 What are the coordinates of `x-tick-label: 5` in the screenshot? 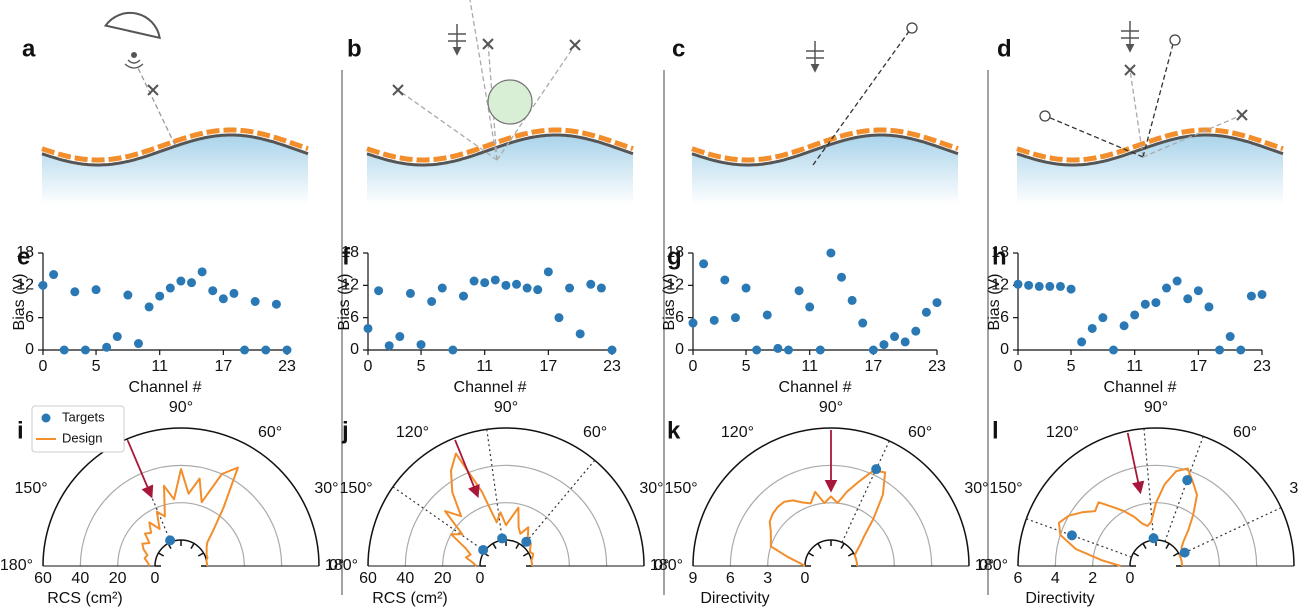 It's located at (421, 366).